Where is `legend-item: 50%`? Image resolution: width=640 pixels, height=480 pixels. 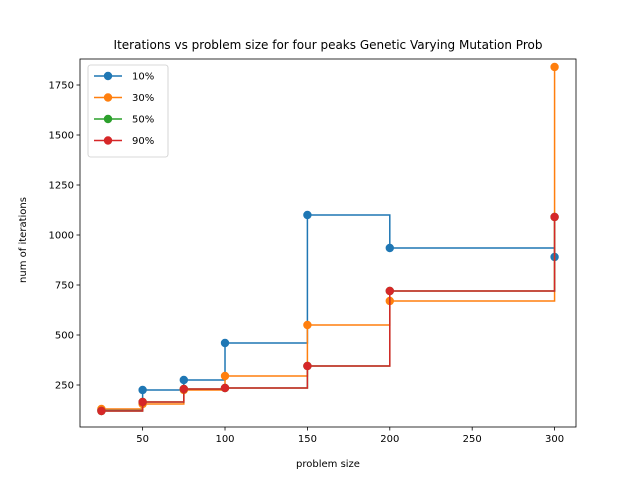 legend-item: 50% is located at coordinates (124, 120).